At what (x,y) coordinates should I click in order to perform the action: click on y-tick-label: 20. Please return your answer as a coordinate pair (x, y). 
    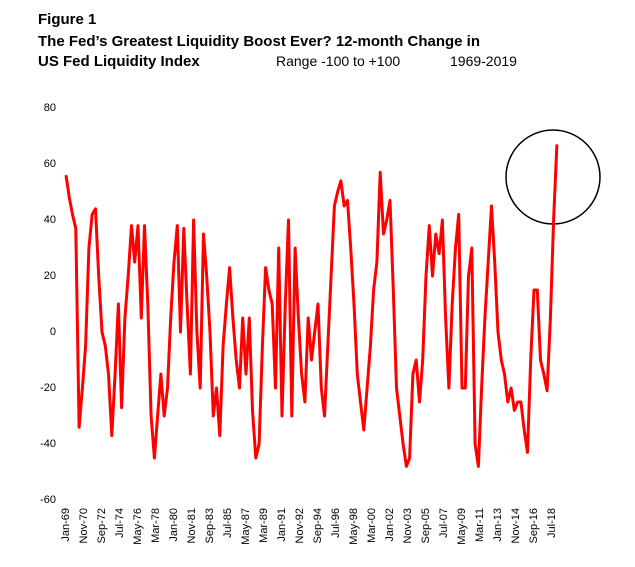
    Looking at the image, I should click on (50, 276).